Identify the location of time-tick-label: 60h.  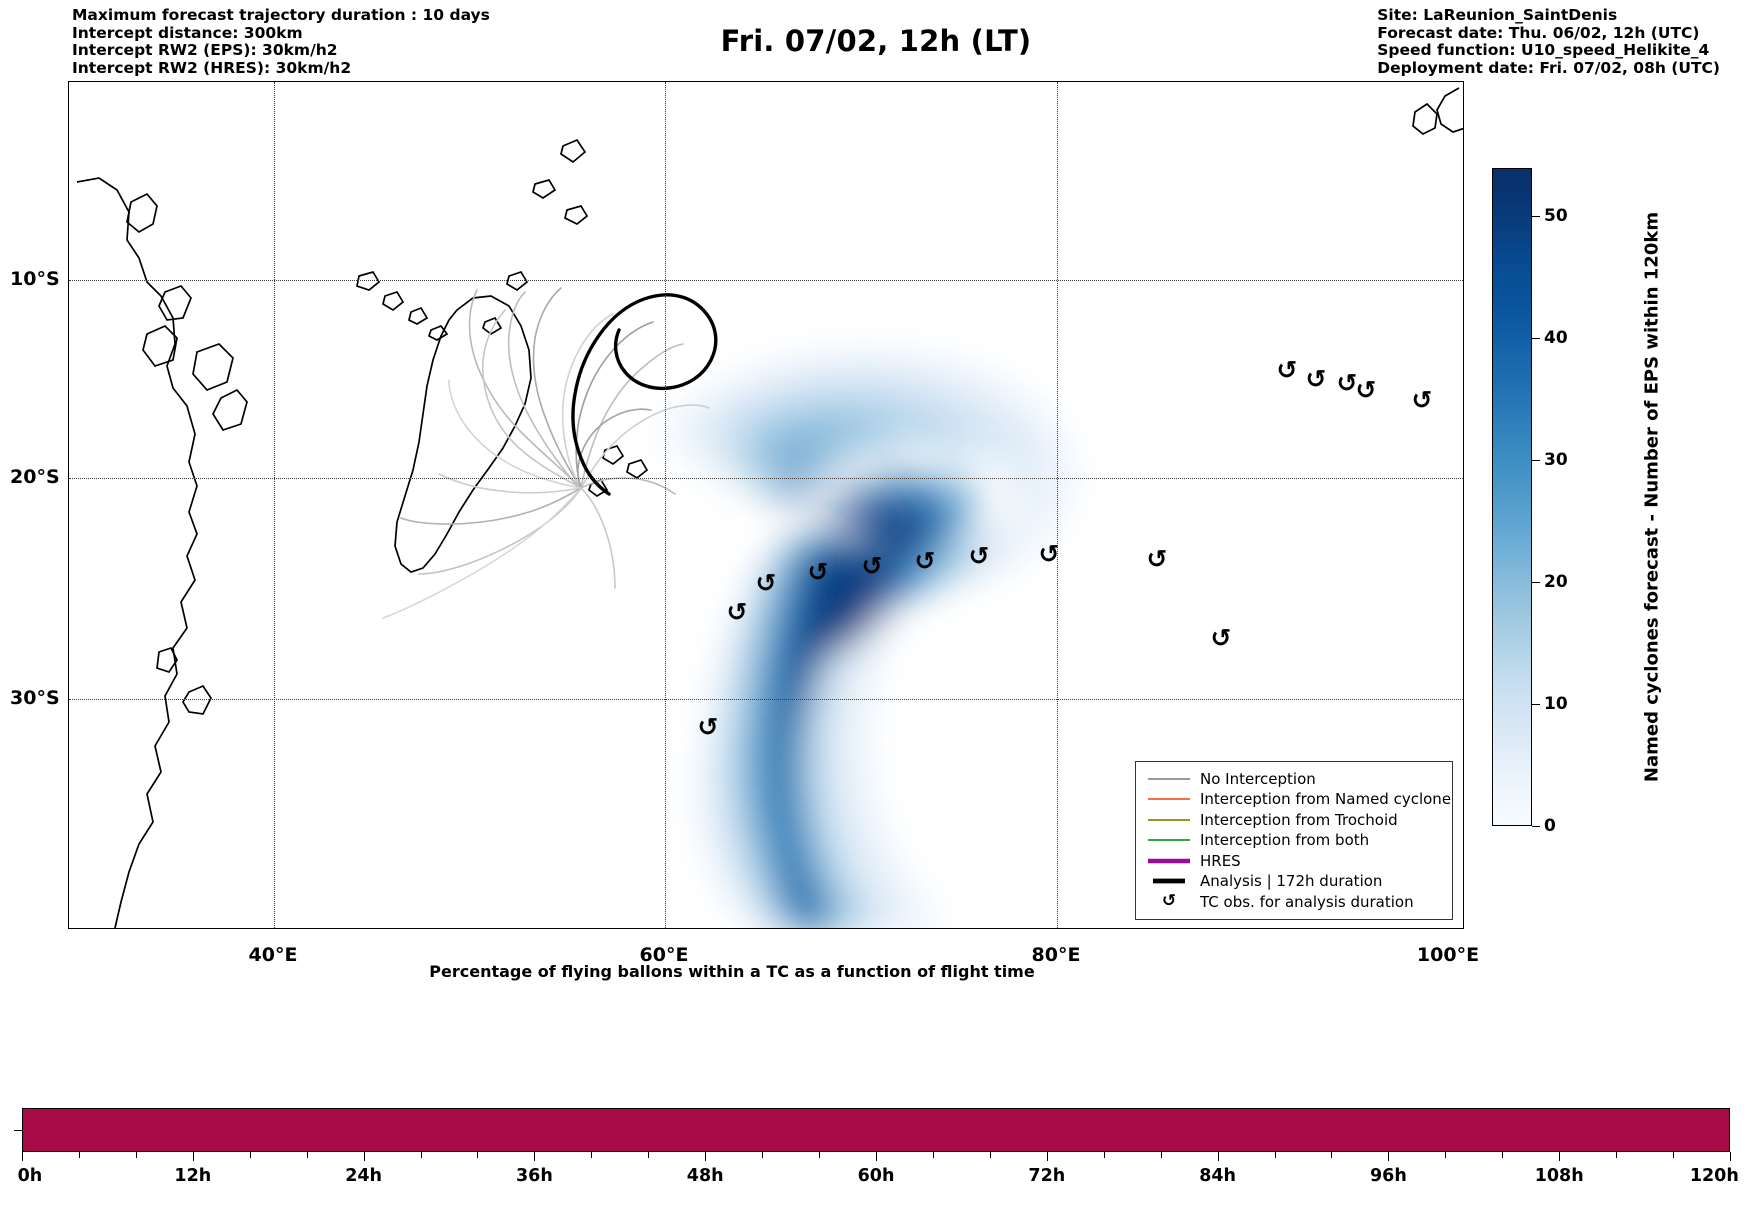
(876, 1176).